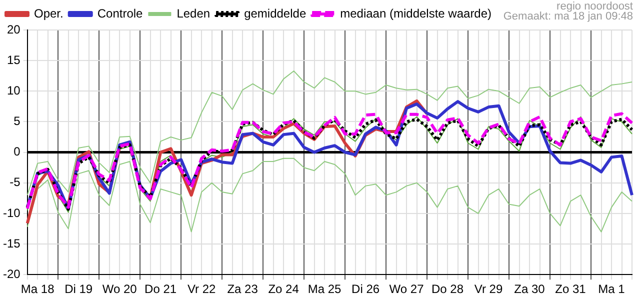  I want to click on legend-label: Leden, so click(193, 13).